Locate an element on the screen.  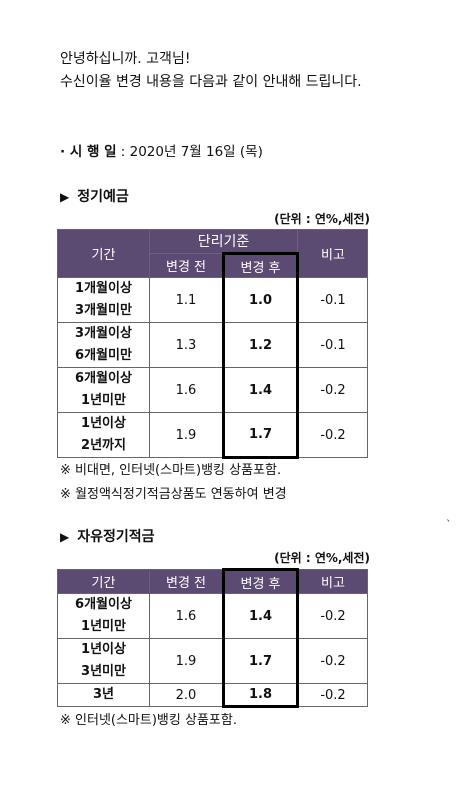
greeting-line-1: 안녕하십니까. 고객님! is located at coordinates (125, 59).